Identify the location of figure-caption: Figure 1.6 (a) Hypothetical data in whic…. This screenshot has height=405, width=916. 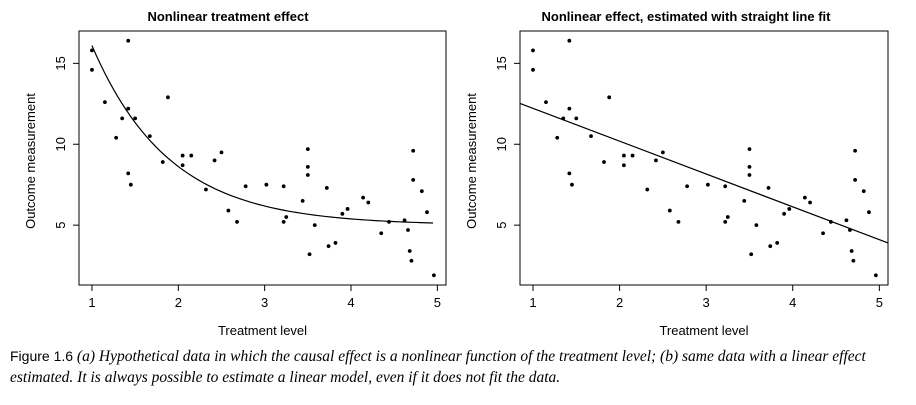
(460, 367).